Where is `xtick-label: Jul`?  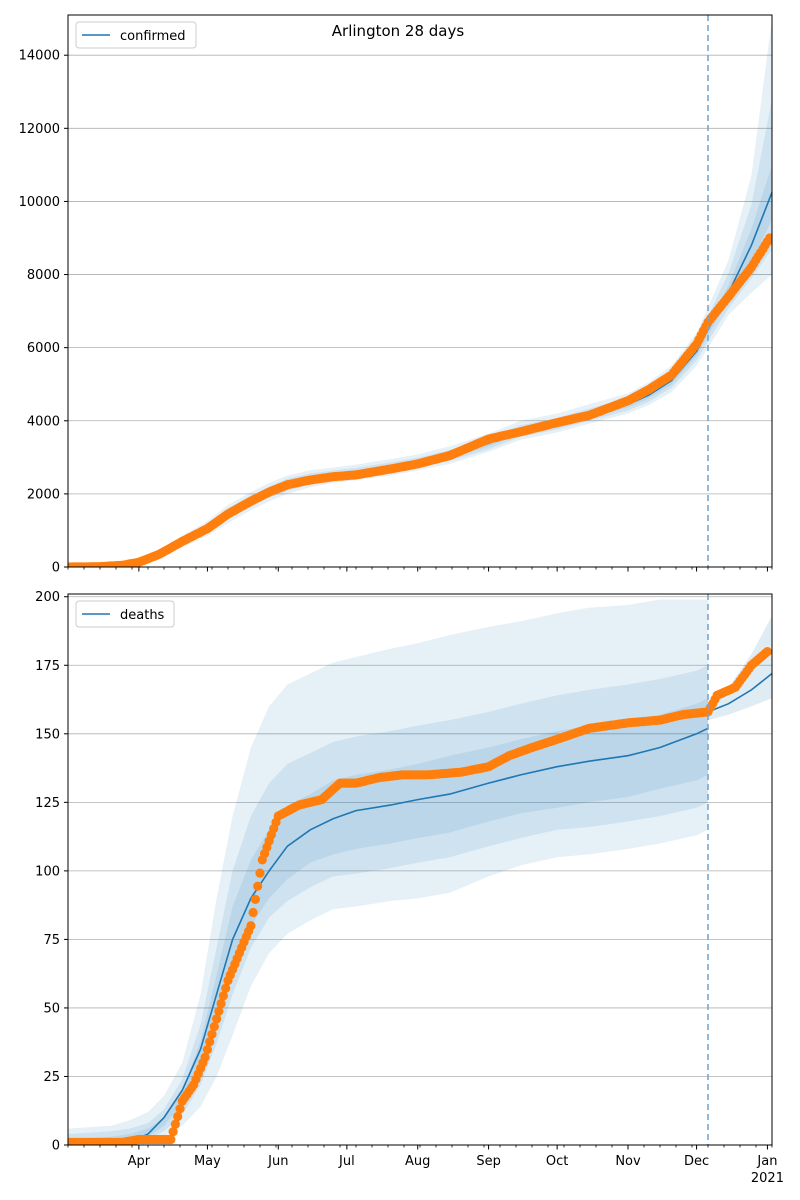
xtick-label: Jul is located at coordinates (346, 1161).